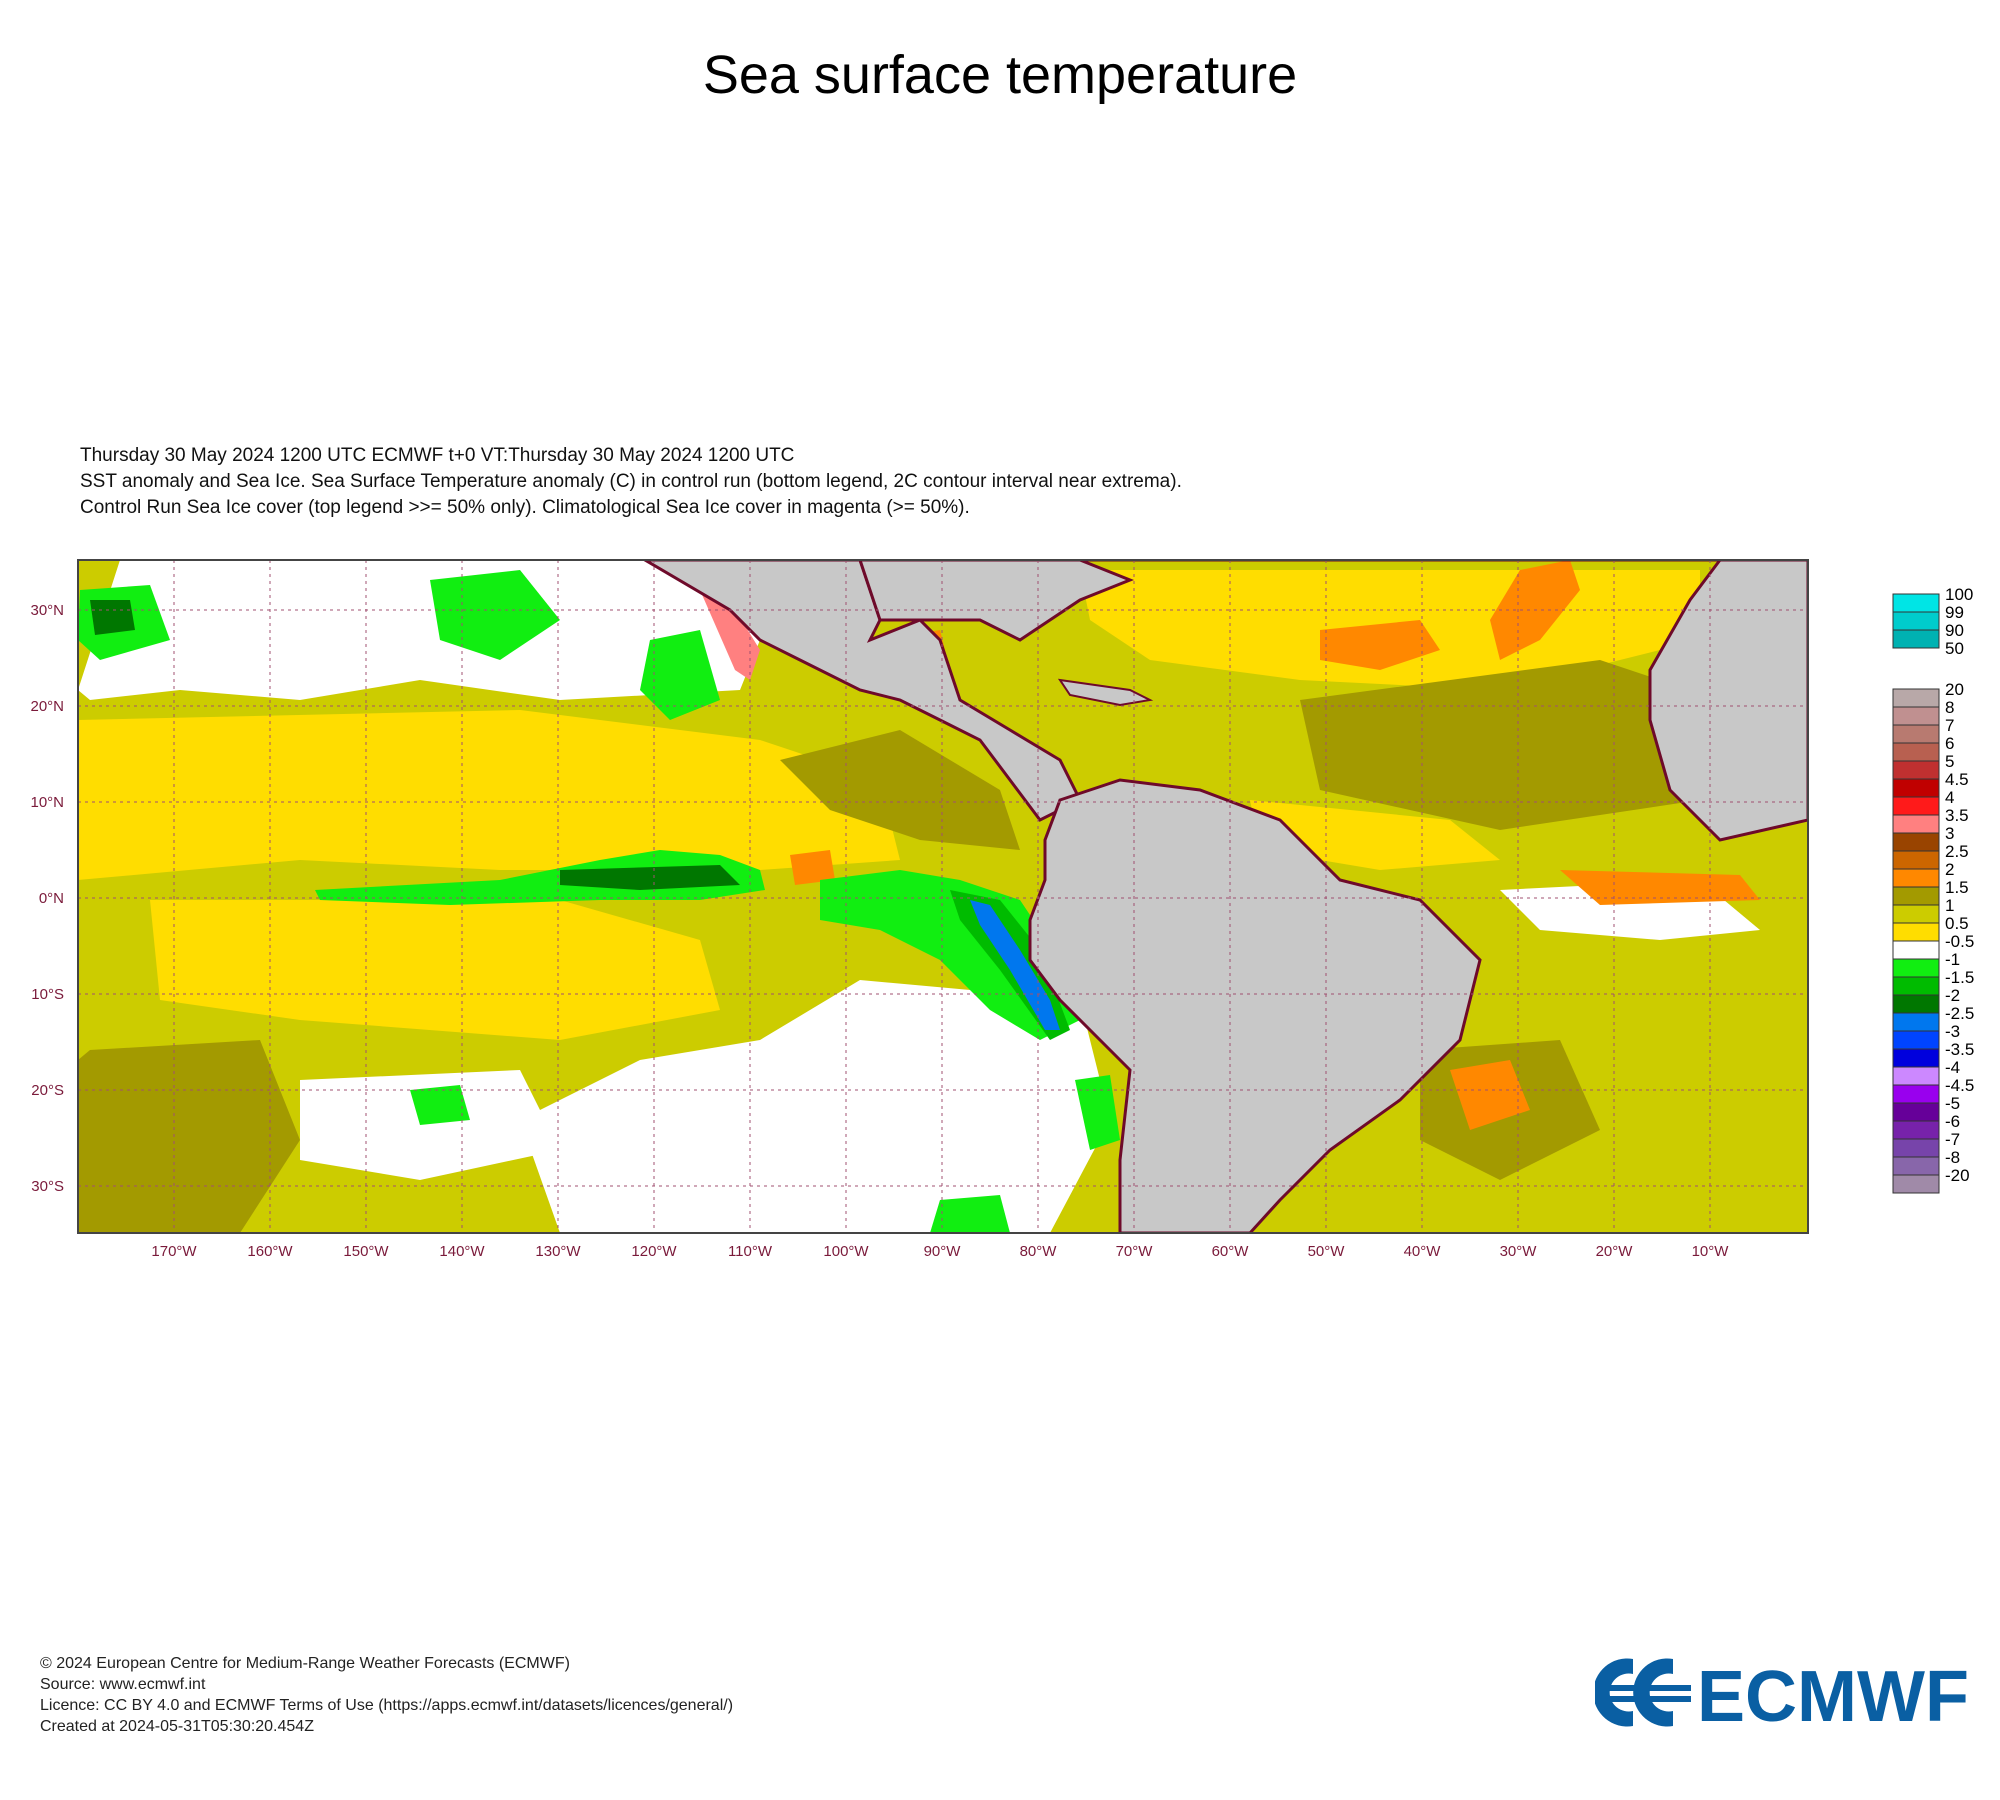 This screenshot has height=1800, width=2000. I want to click on lon-tick-label: 20°W, so click(1615, 1251).